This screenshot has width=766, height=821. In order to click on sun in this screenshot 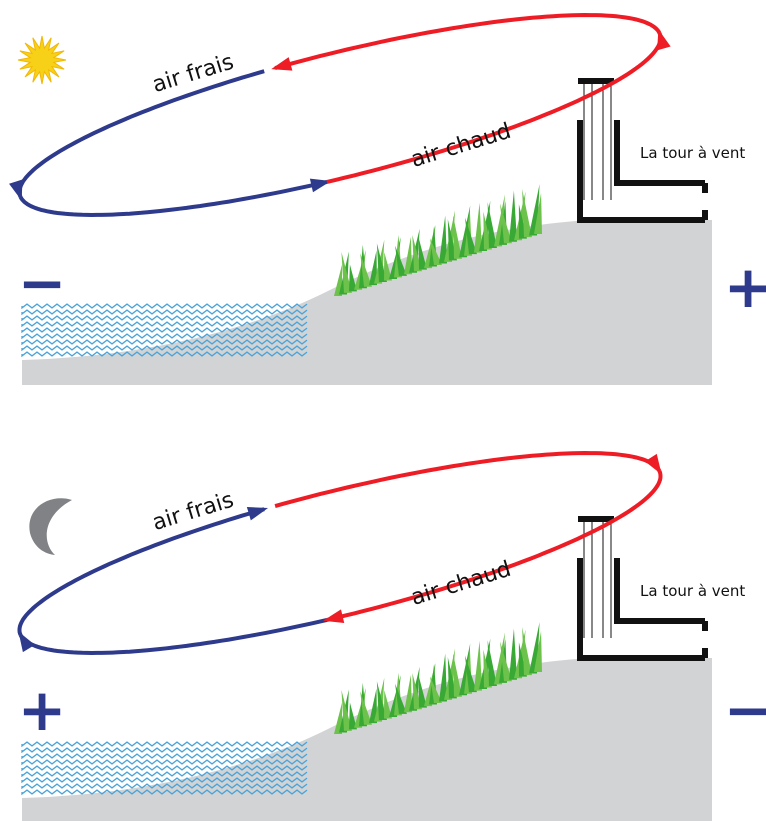, I will do `click(42, 60)`.